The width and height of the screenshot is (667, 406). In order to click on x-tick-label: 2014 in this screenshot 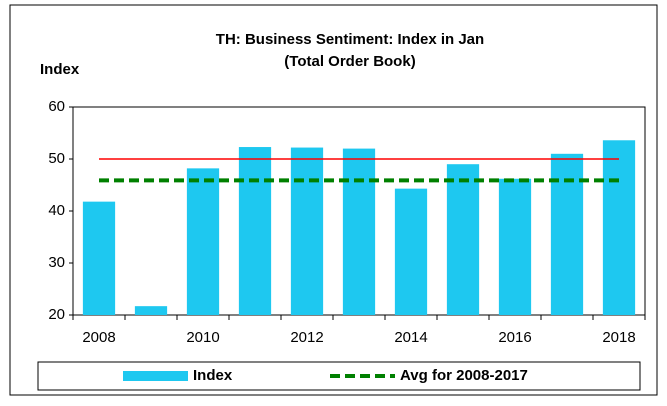, I will do `click(410, 337)`.